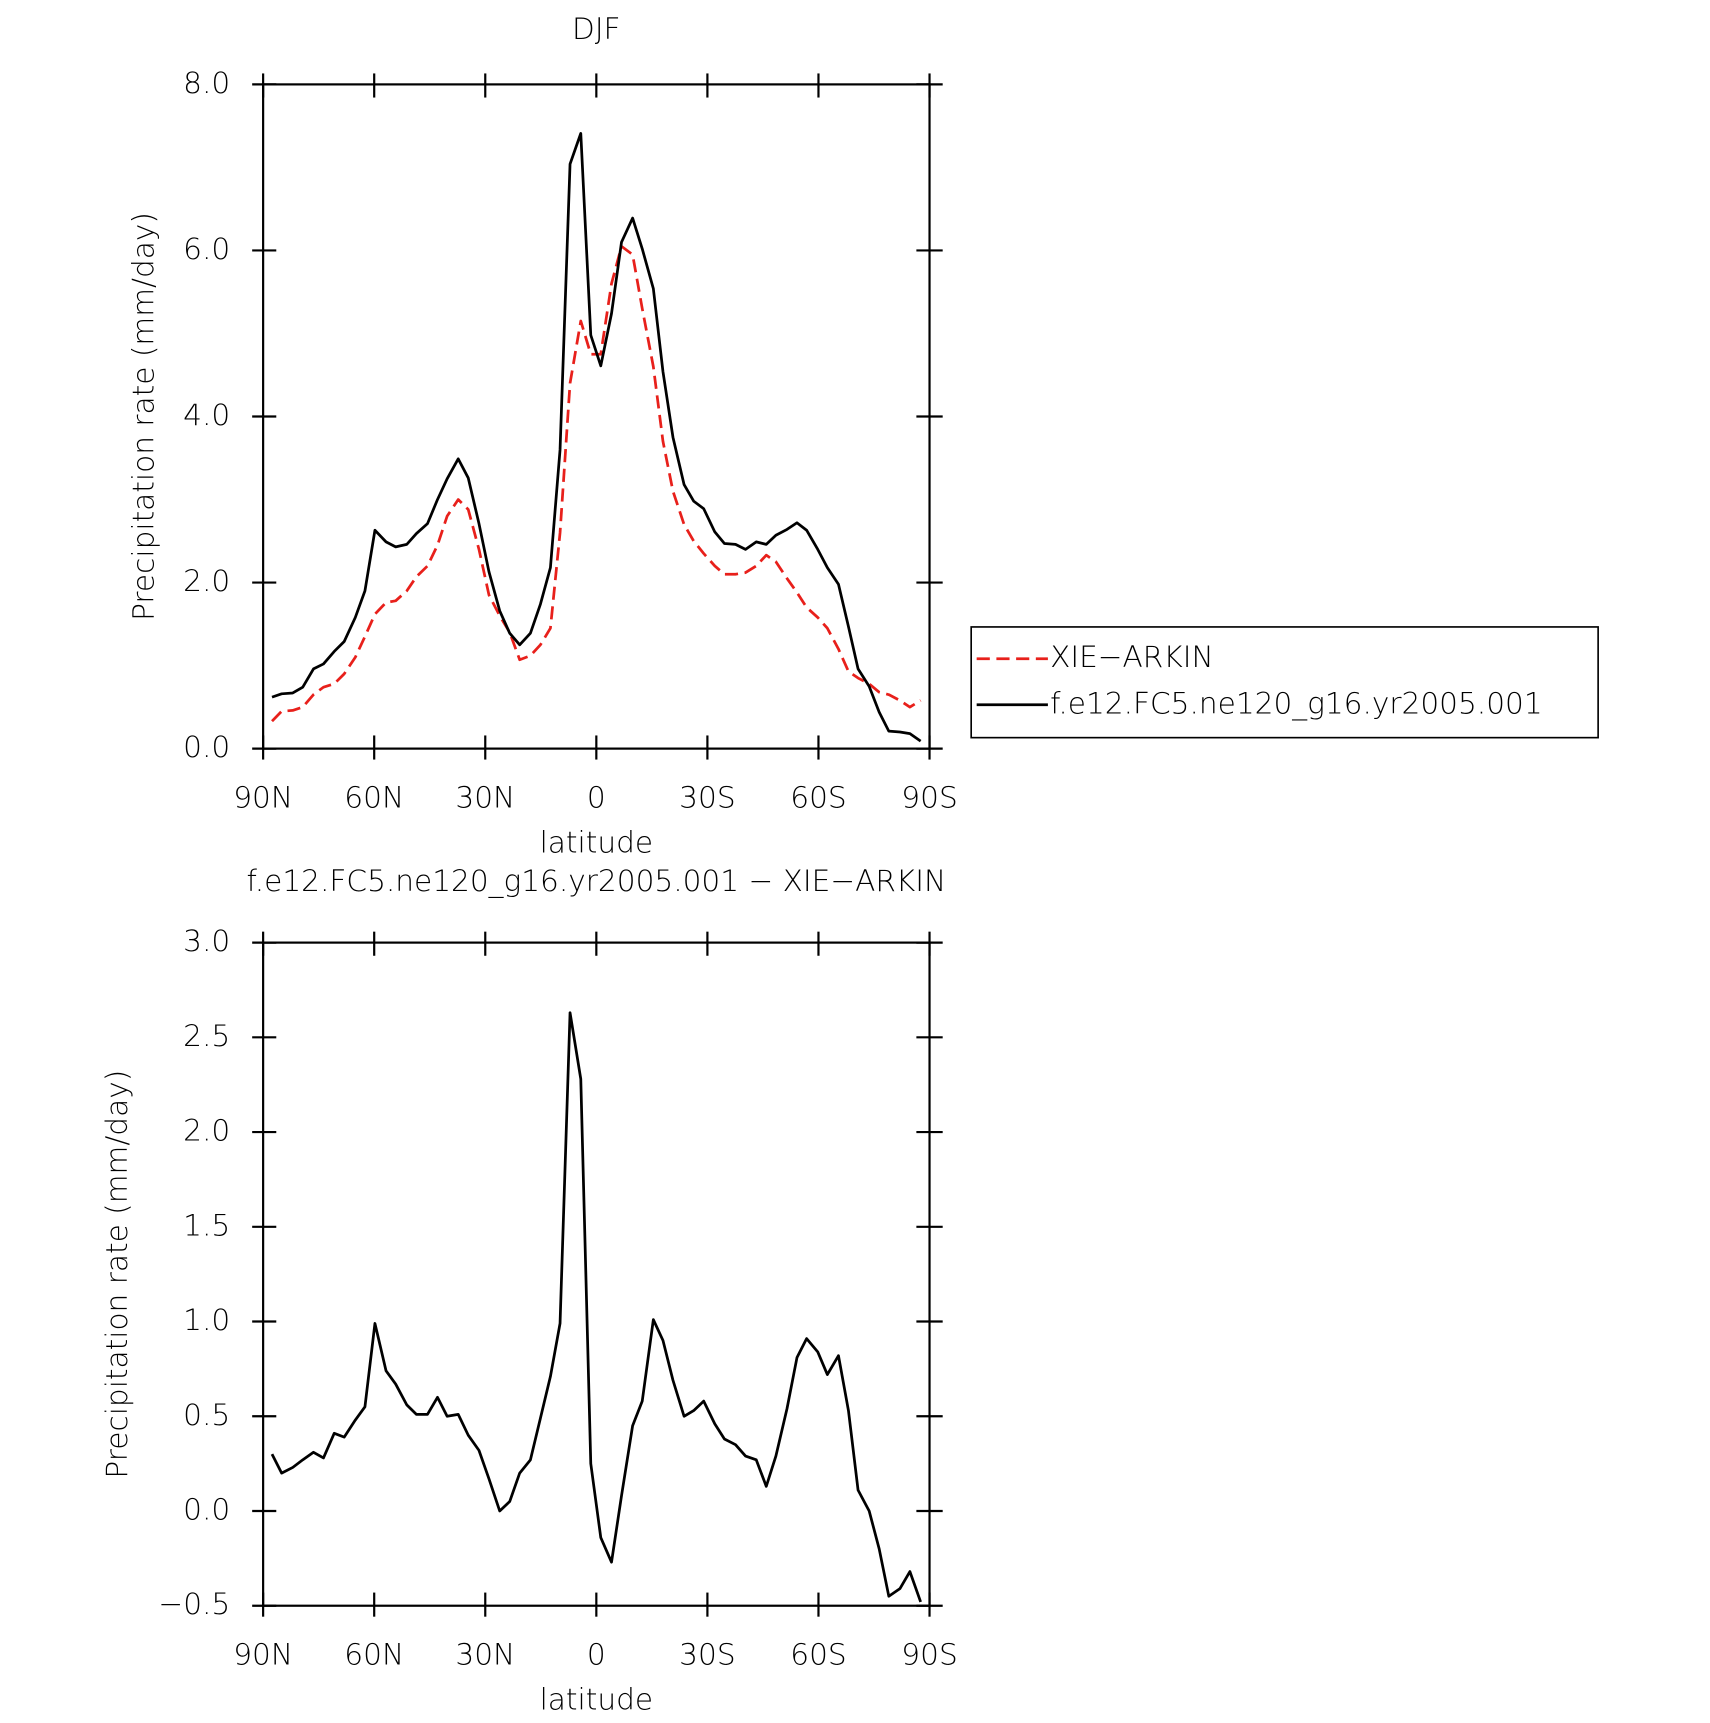  I want to click on y-tick-label: 6.0, so click(206, 249).